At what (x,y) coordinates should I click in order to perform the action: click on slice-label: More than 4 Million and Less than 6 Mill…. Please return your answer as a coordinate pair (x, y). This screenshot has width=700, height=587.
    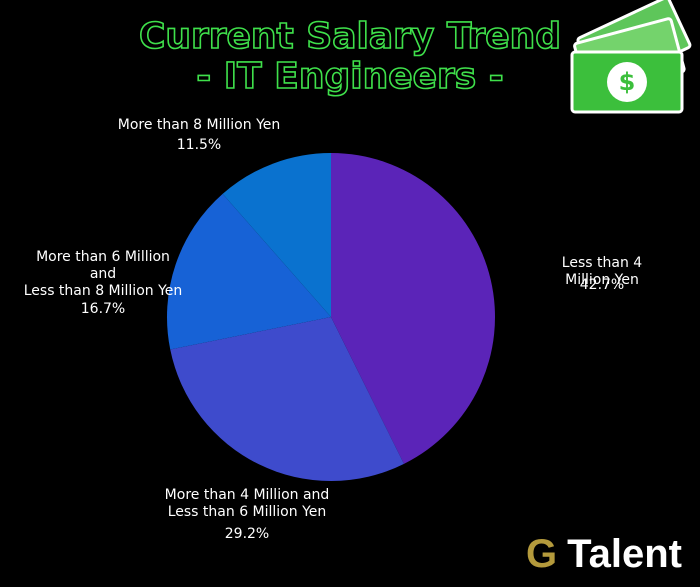
    Looking at the image, I should click on (247, 503).